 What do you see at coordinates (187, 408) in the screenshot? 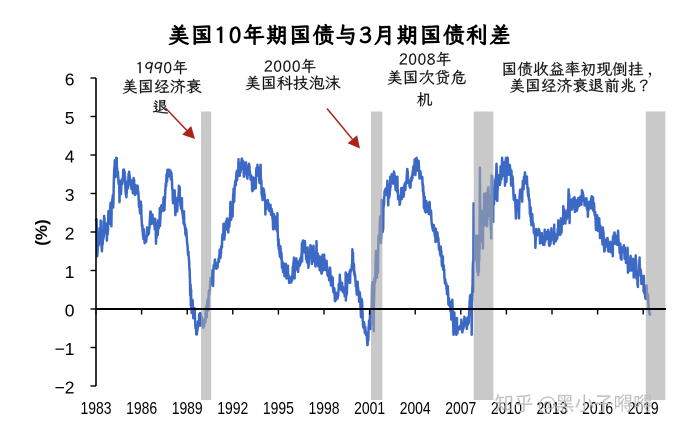
I see `svg-text: 1989` at bounding box center [187, 408].